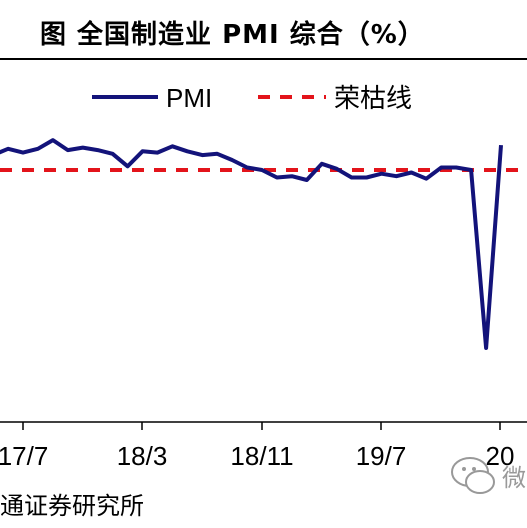 The width and height of the screenshot is (527, 528). Describe the element at coordinates (24, 456) in the screenshot. I see `x-tick-label: 17/7` at that location.